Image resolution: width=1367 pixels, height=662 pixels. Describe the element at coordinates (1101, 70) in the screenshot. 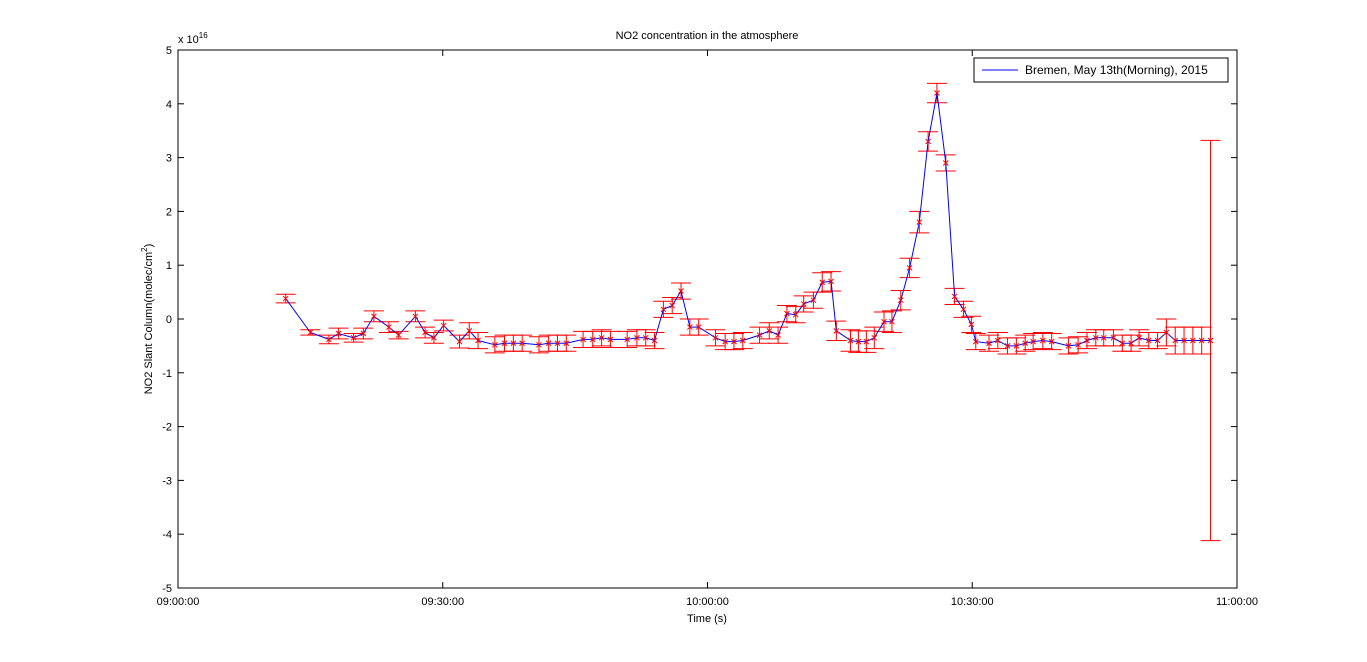

I see `legend: Bremen, May 13th(Morning), 2015` at that location.